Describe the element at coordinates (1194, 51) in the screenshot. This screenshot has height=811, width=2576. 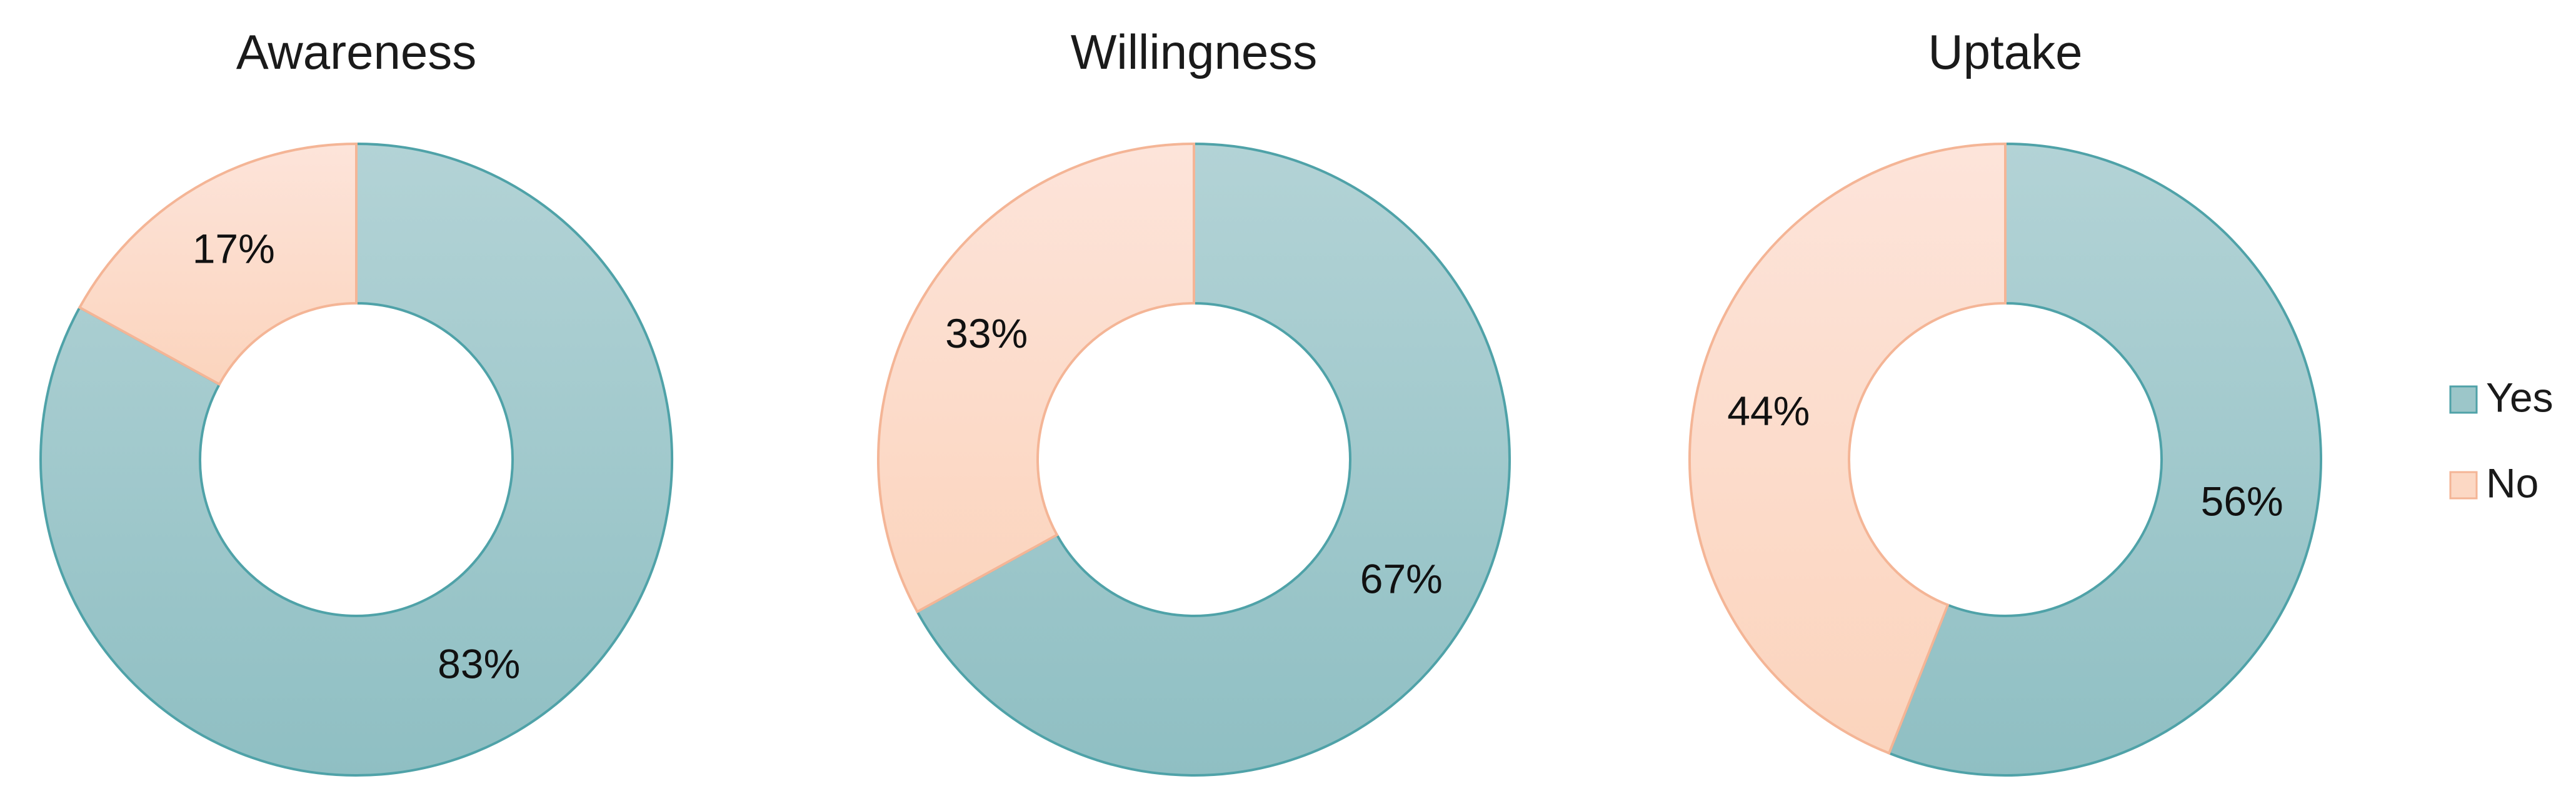
I see `chart-title-willingness: Willingness` at that location.